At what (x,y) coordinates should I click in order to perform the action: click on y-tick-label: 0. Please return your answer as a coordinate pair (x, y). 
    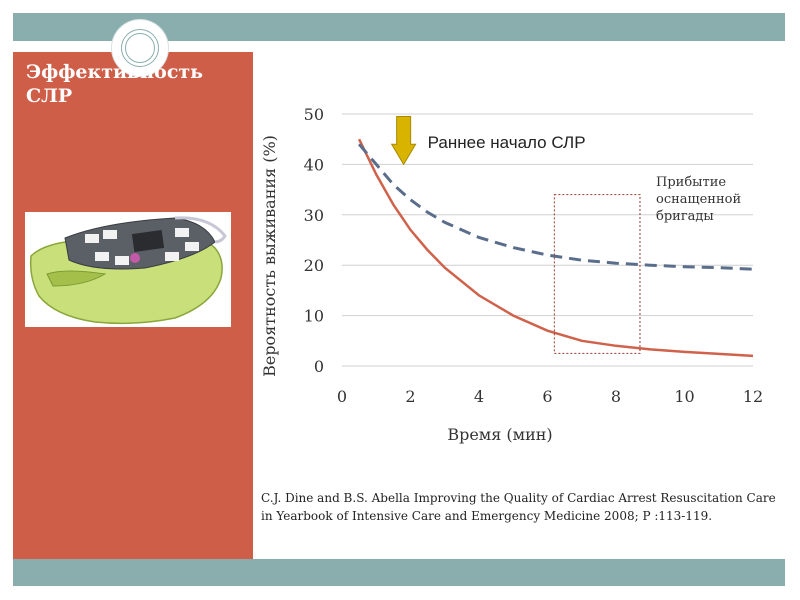
    Looking at the image, I should click on (319, 366).